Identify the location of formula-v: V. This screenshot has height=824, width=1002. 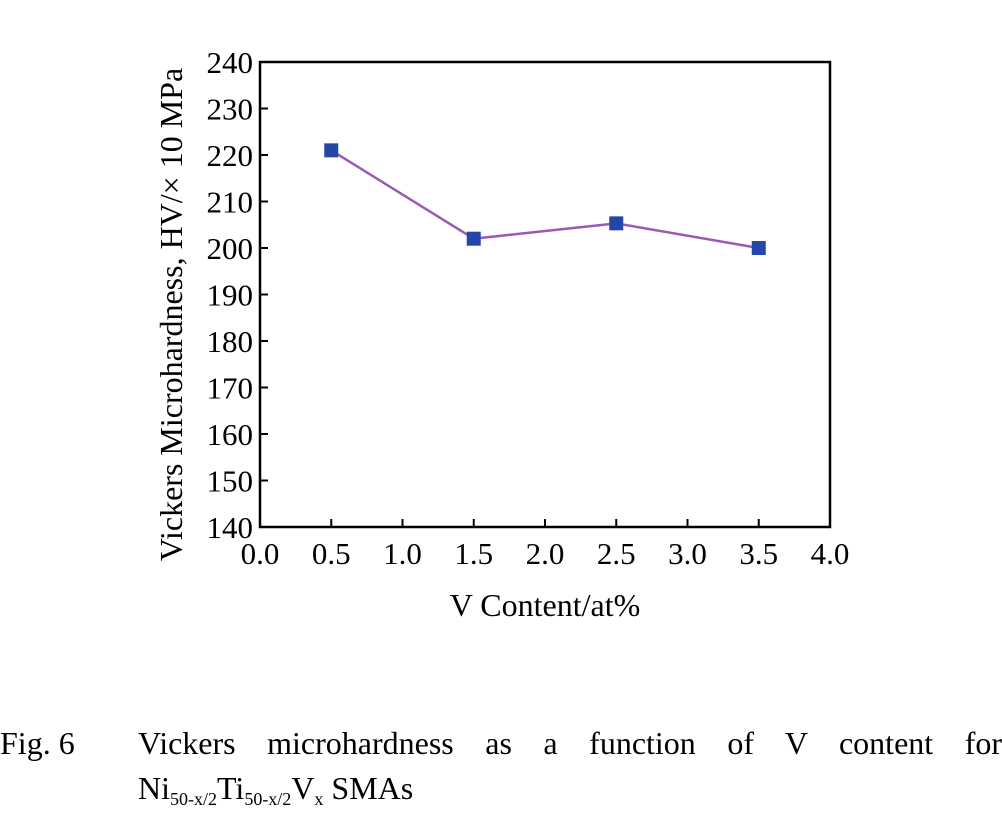
(303, 788).